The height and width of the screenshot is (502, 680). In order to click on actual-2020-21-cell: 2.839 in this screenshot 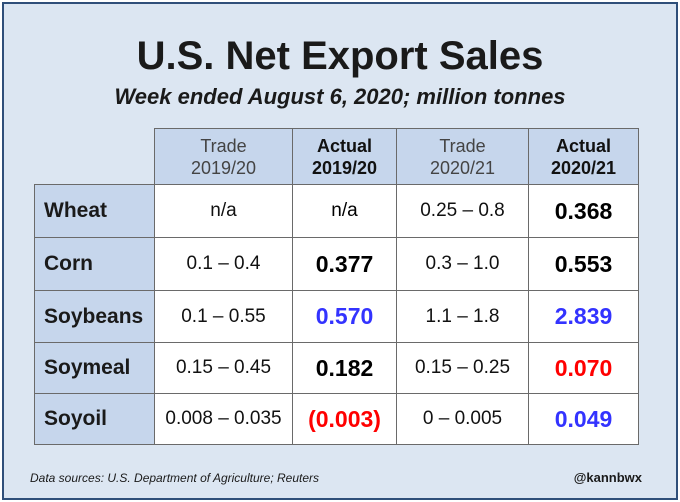, I will do `click(583, 316)`.